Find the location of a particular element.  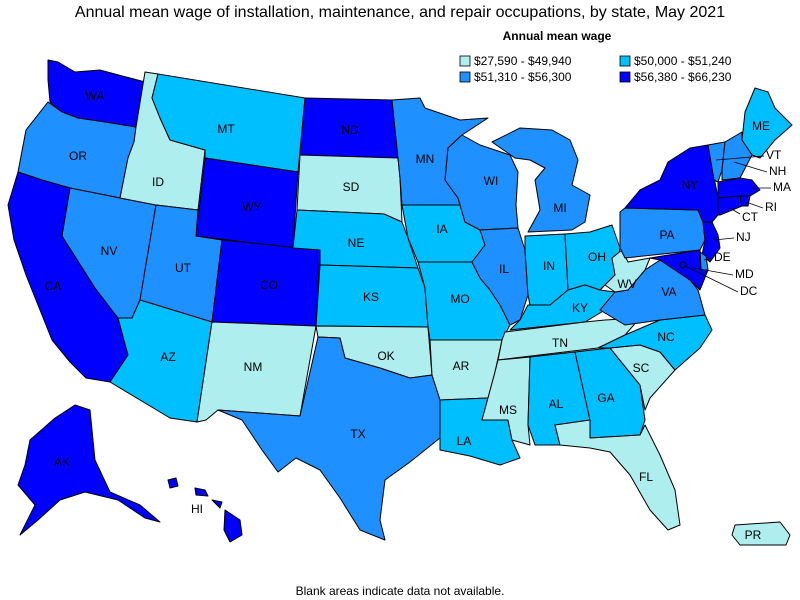

state-tx is located at coordinates (329, 438).